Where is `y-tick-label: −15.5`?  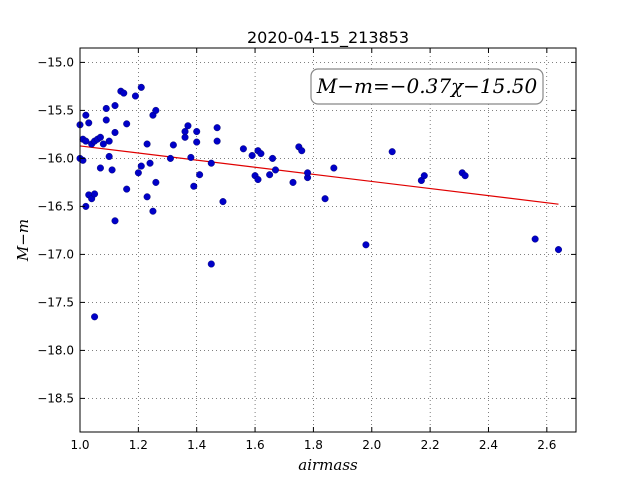
y-tick-label: −15.5 is located at coordinates (55, 110).